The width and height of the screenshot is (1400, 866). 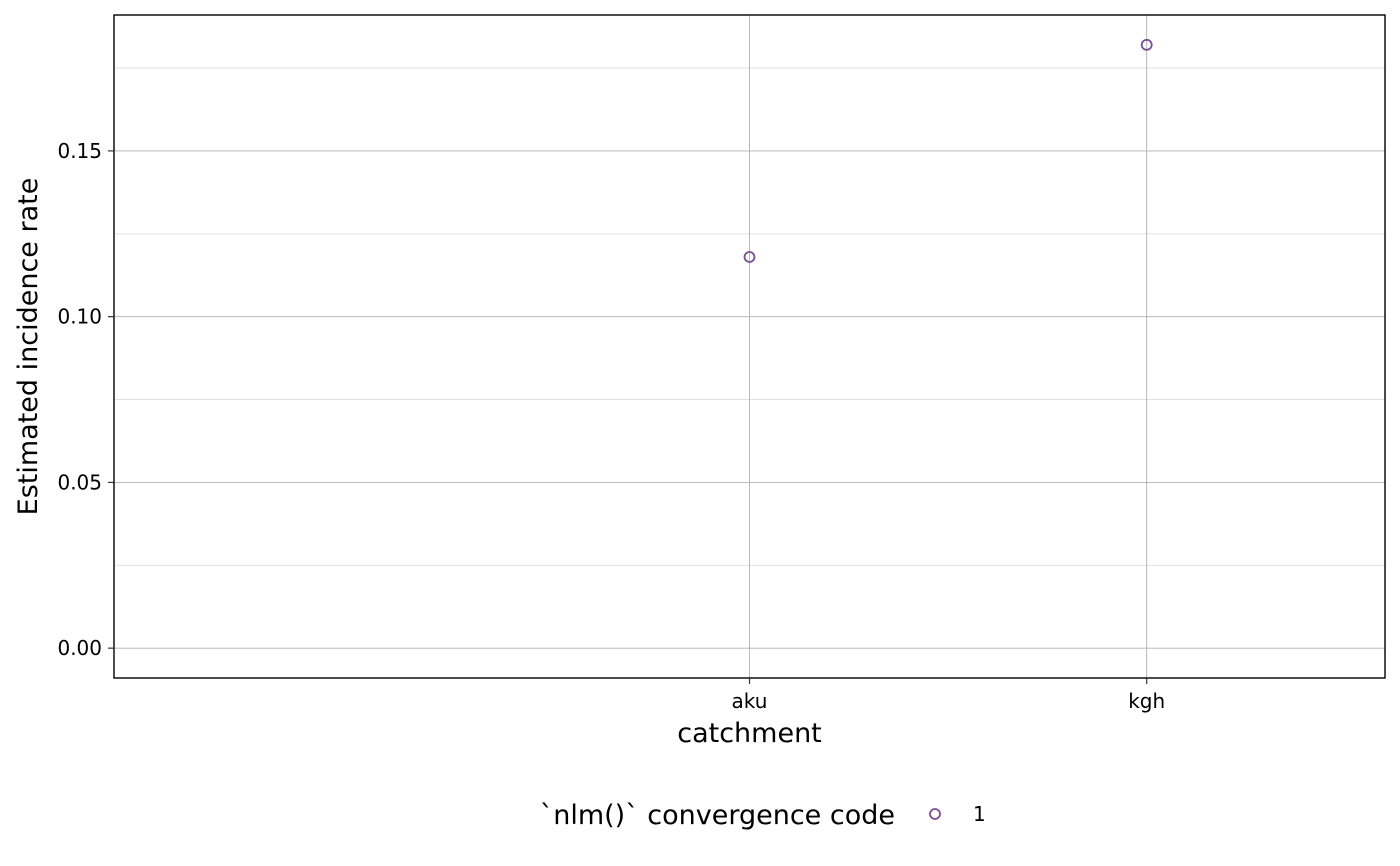 I want to click on x-tick-label: kgh, so click(x=1146, y=701).